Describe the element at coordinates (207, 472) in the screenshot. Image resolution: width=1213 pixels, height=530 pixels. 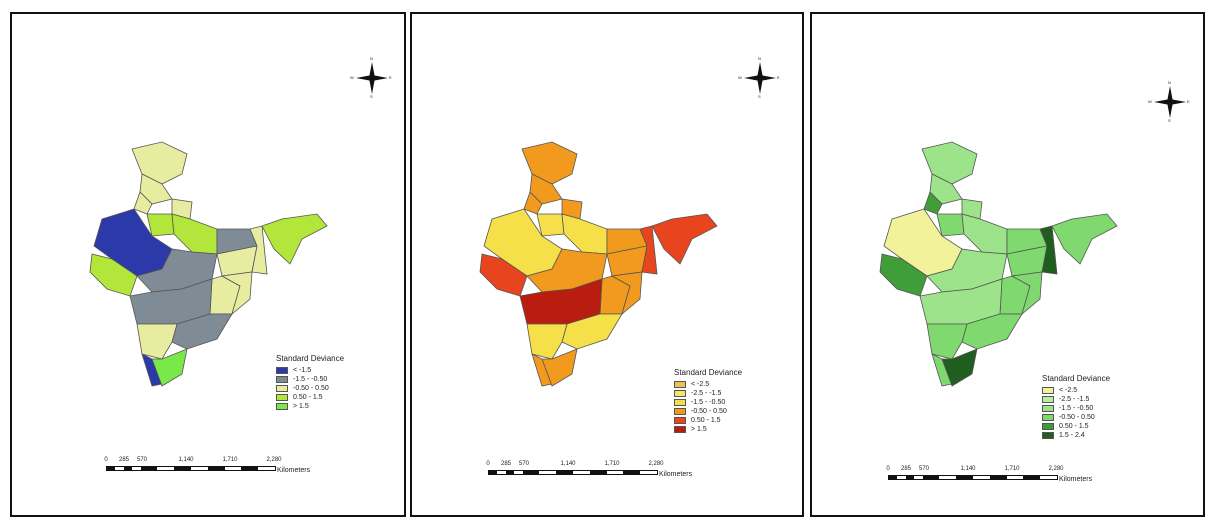
I see `scale-bar-1: 0 285 570 1,140 1,710 2,280 Kilometers` at that location.